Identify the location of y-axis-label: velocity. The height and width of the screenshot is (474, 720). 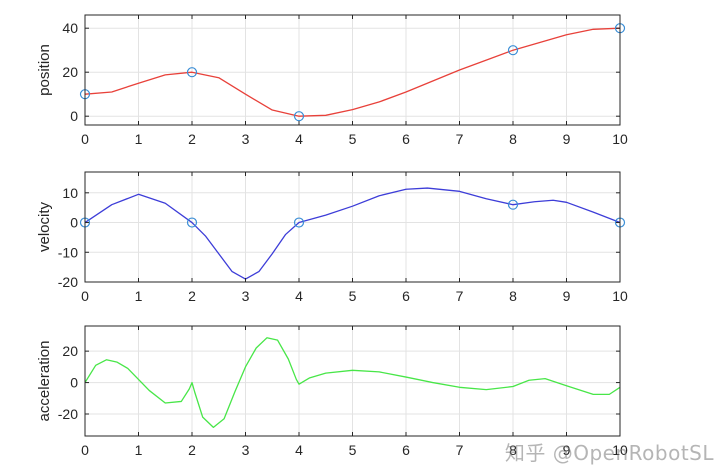
(44, 226).